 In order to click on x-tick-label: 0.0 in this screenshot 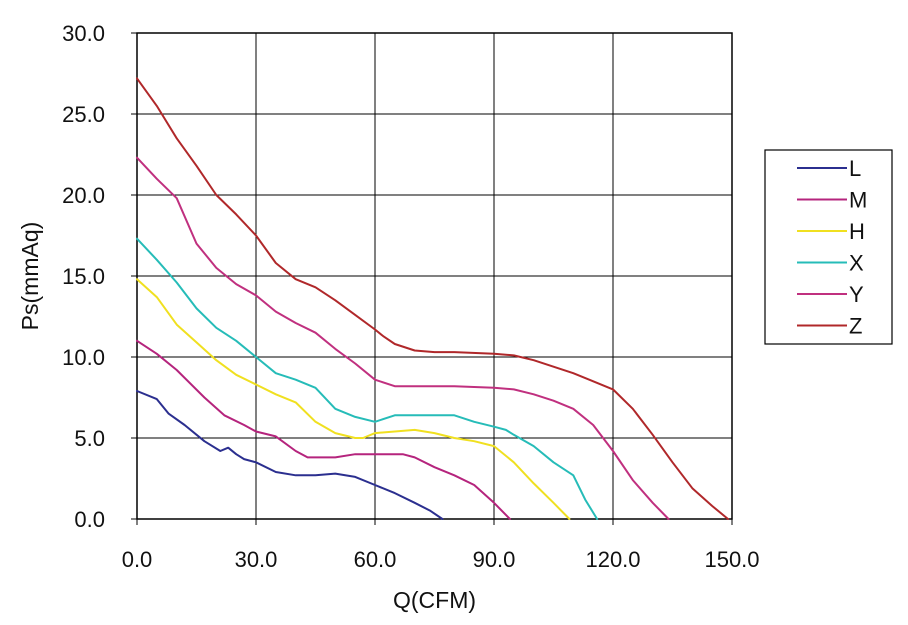, I will do `click(137, 559)`.